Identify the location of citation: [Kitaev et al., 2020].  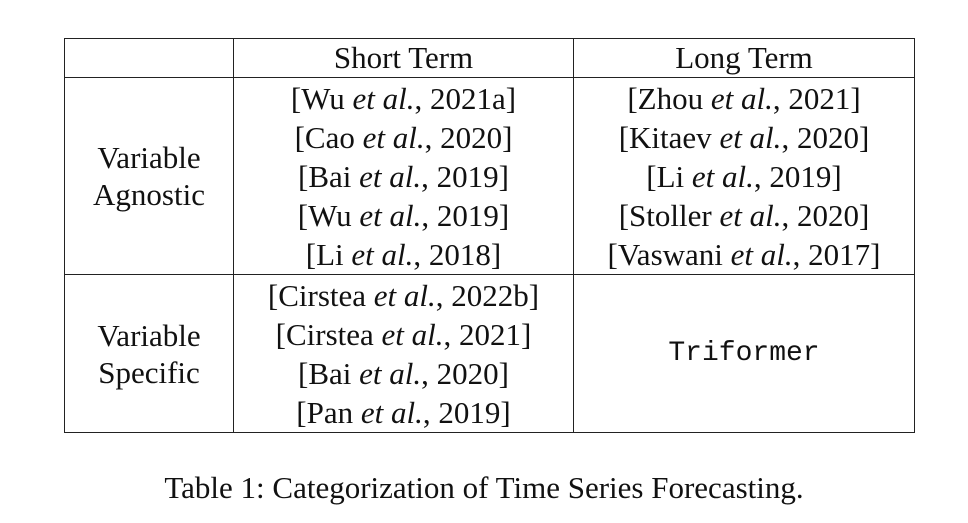
(744, 137).